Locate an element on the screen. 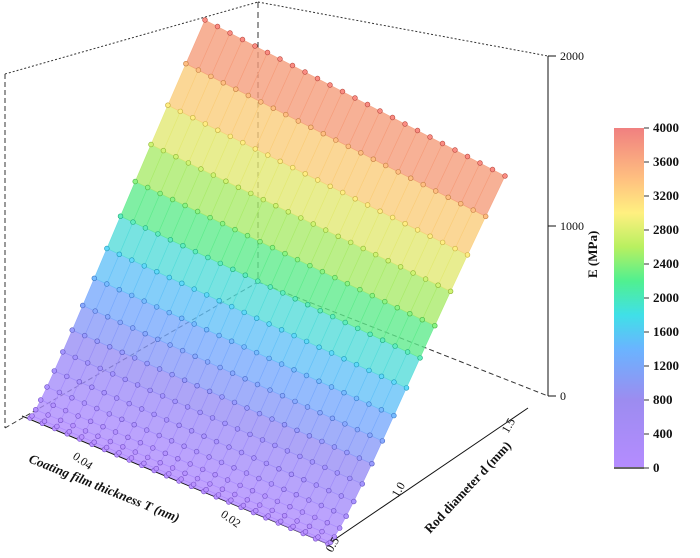 This screenshot has height=558, width=700. y-tick-label-2: 1.5 is located at coordinates (508, 426).